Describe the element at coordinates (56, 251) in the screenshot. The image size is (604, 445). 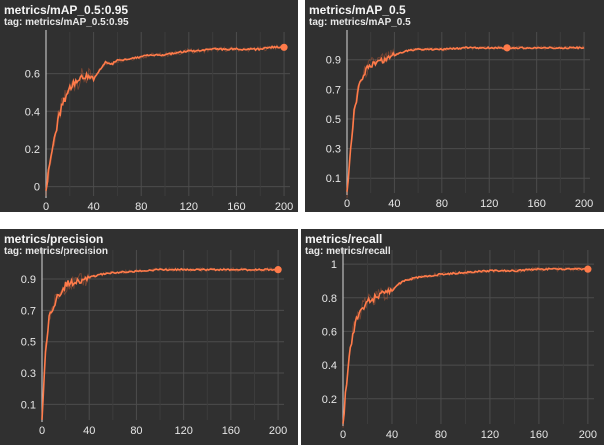
I see `chart-tag: tag: metrics/precision` at that location.